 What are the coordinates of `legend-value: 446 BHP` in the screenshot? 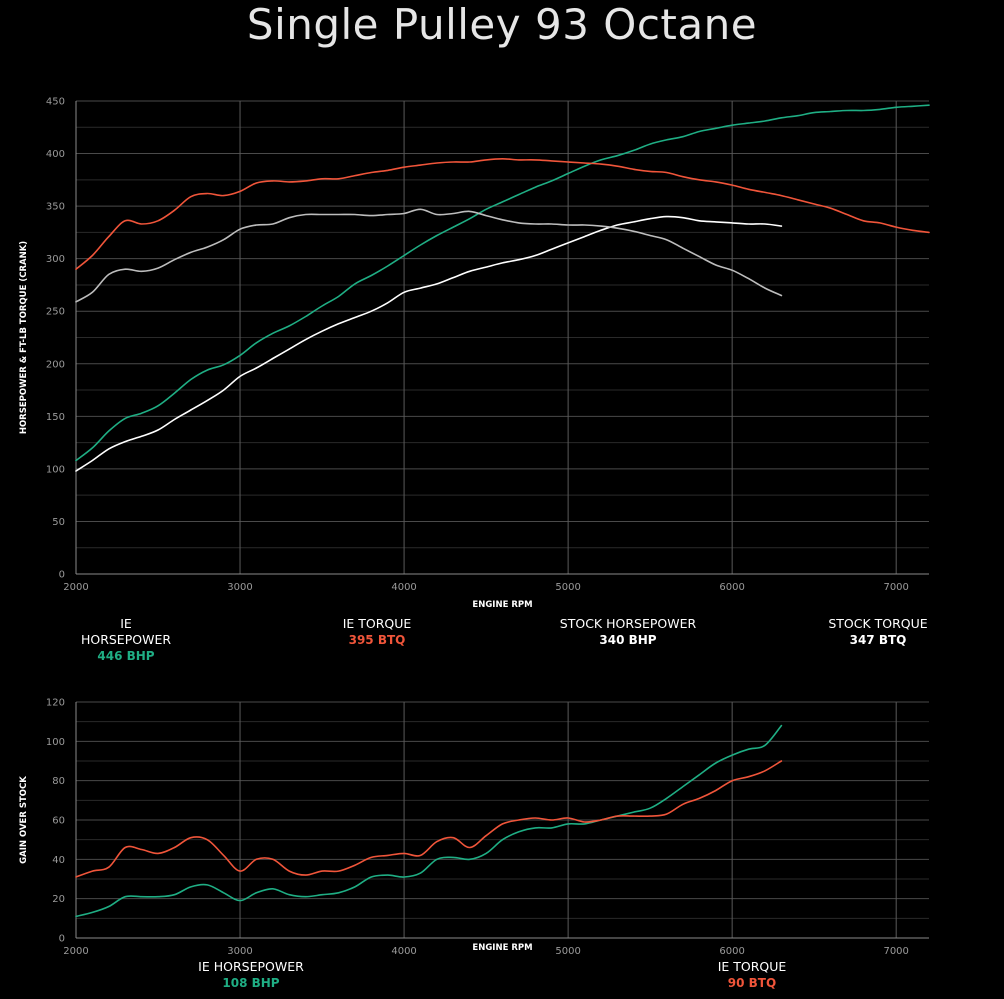 It's located at (126, 656).